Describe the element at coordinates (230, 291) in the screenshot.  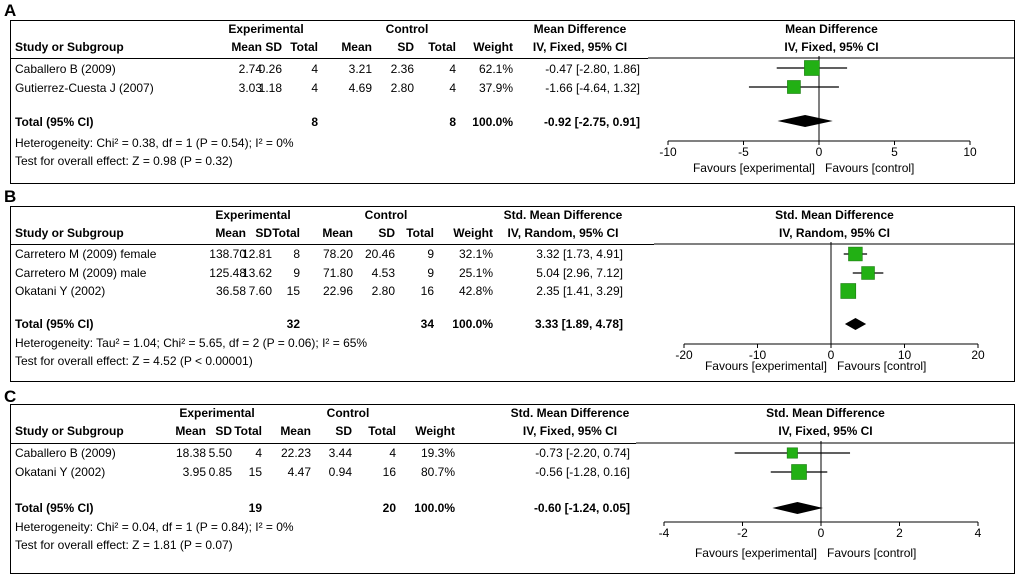
I see `exp-mean-cell: 36.58` at that location.